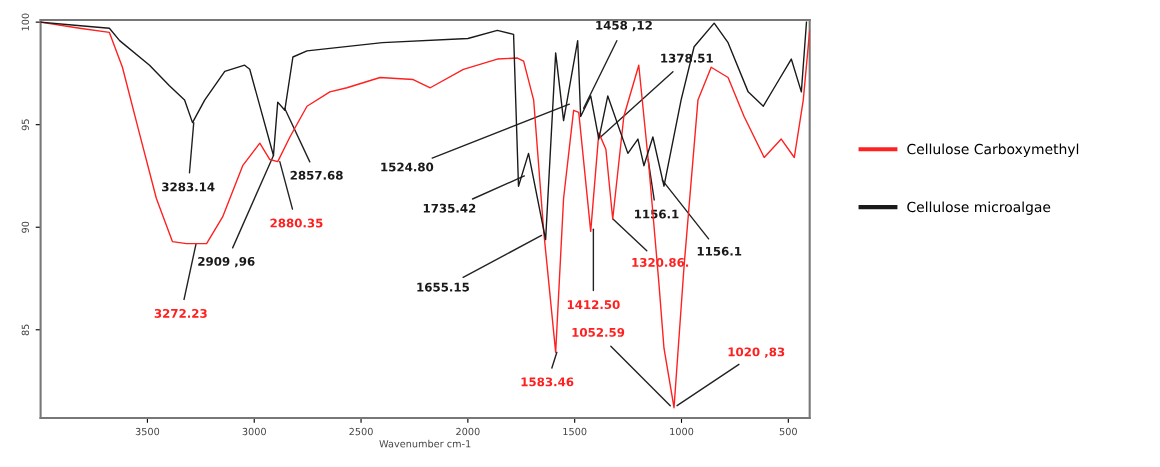 The height and width of the screenshot is (467, 1160). I want to click on annotation: 1156.1, so click(719, 251).